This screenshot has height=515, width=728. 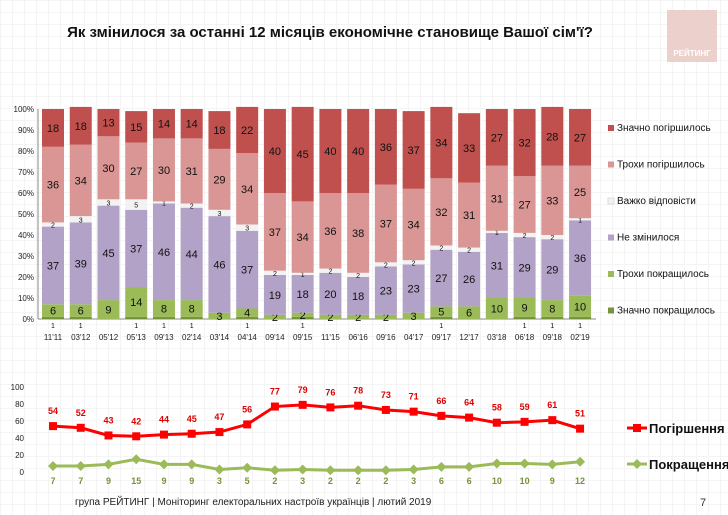 What do you see at coordinates (275, 337) in the screenshot?
I see `x-tick-label: 09'14` at bounding box center [275, 337].